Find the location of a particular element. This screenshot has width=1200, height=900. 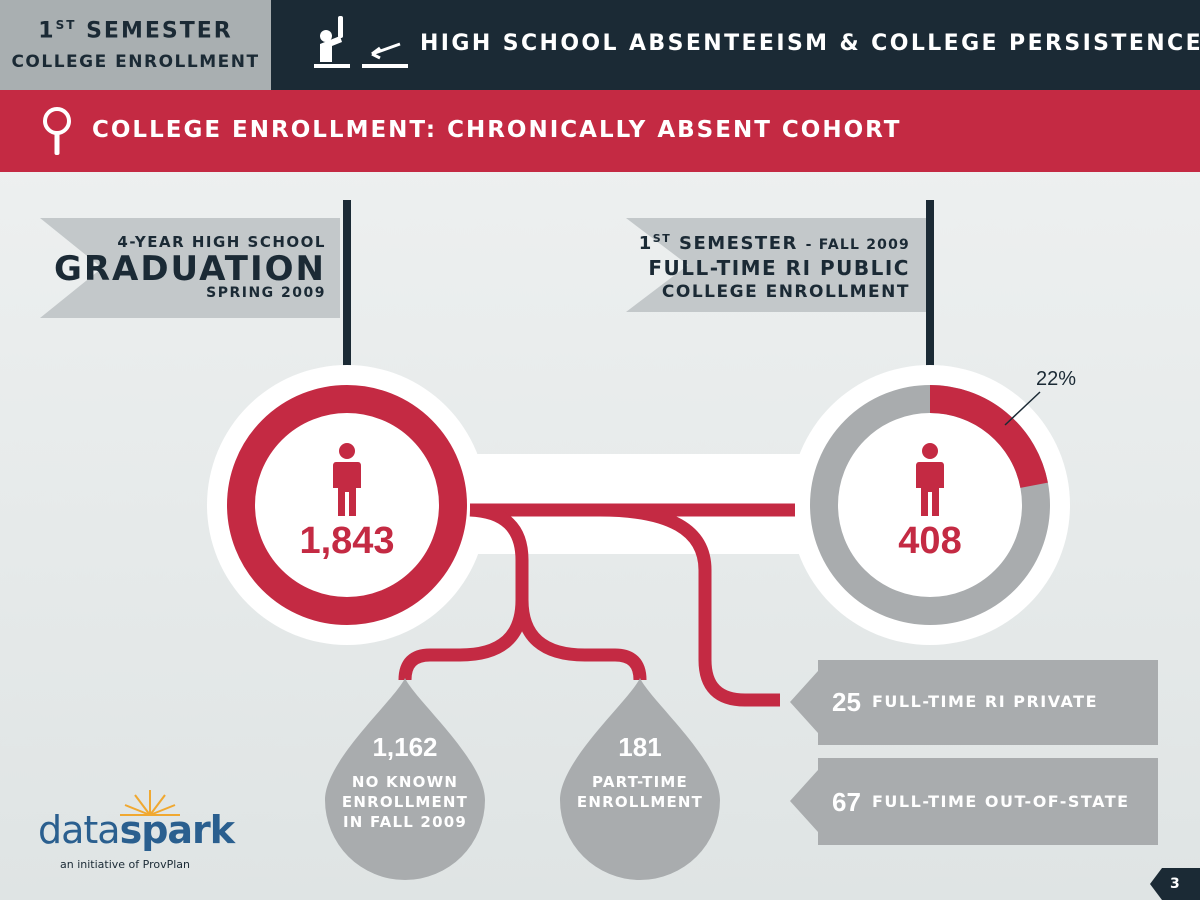

part-time-label: PART-TIME ENROLLMENT is located at coordinates (640, 792).